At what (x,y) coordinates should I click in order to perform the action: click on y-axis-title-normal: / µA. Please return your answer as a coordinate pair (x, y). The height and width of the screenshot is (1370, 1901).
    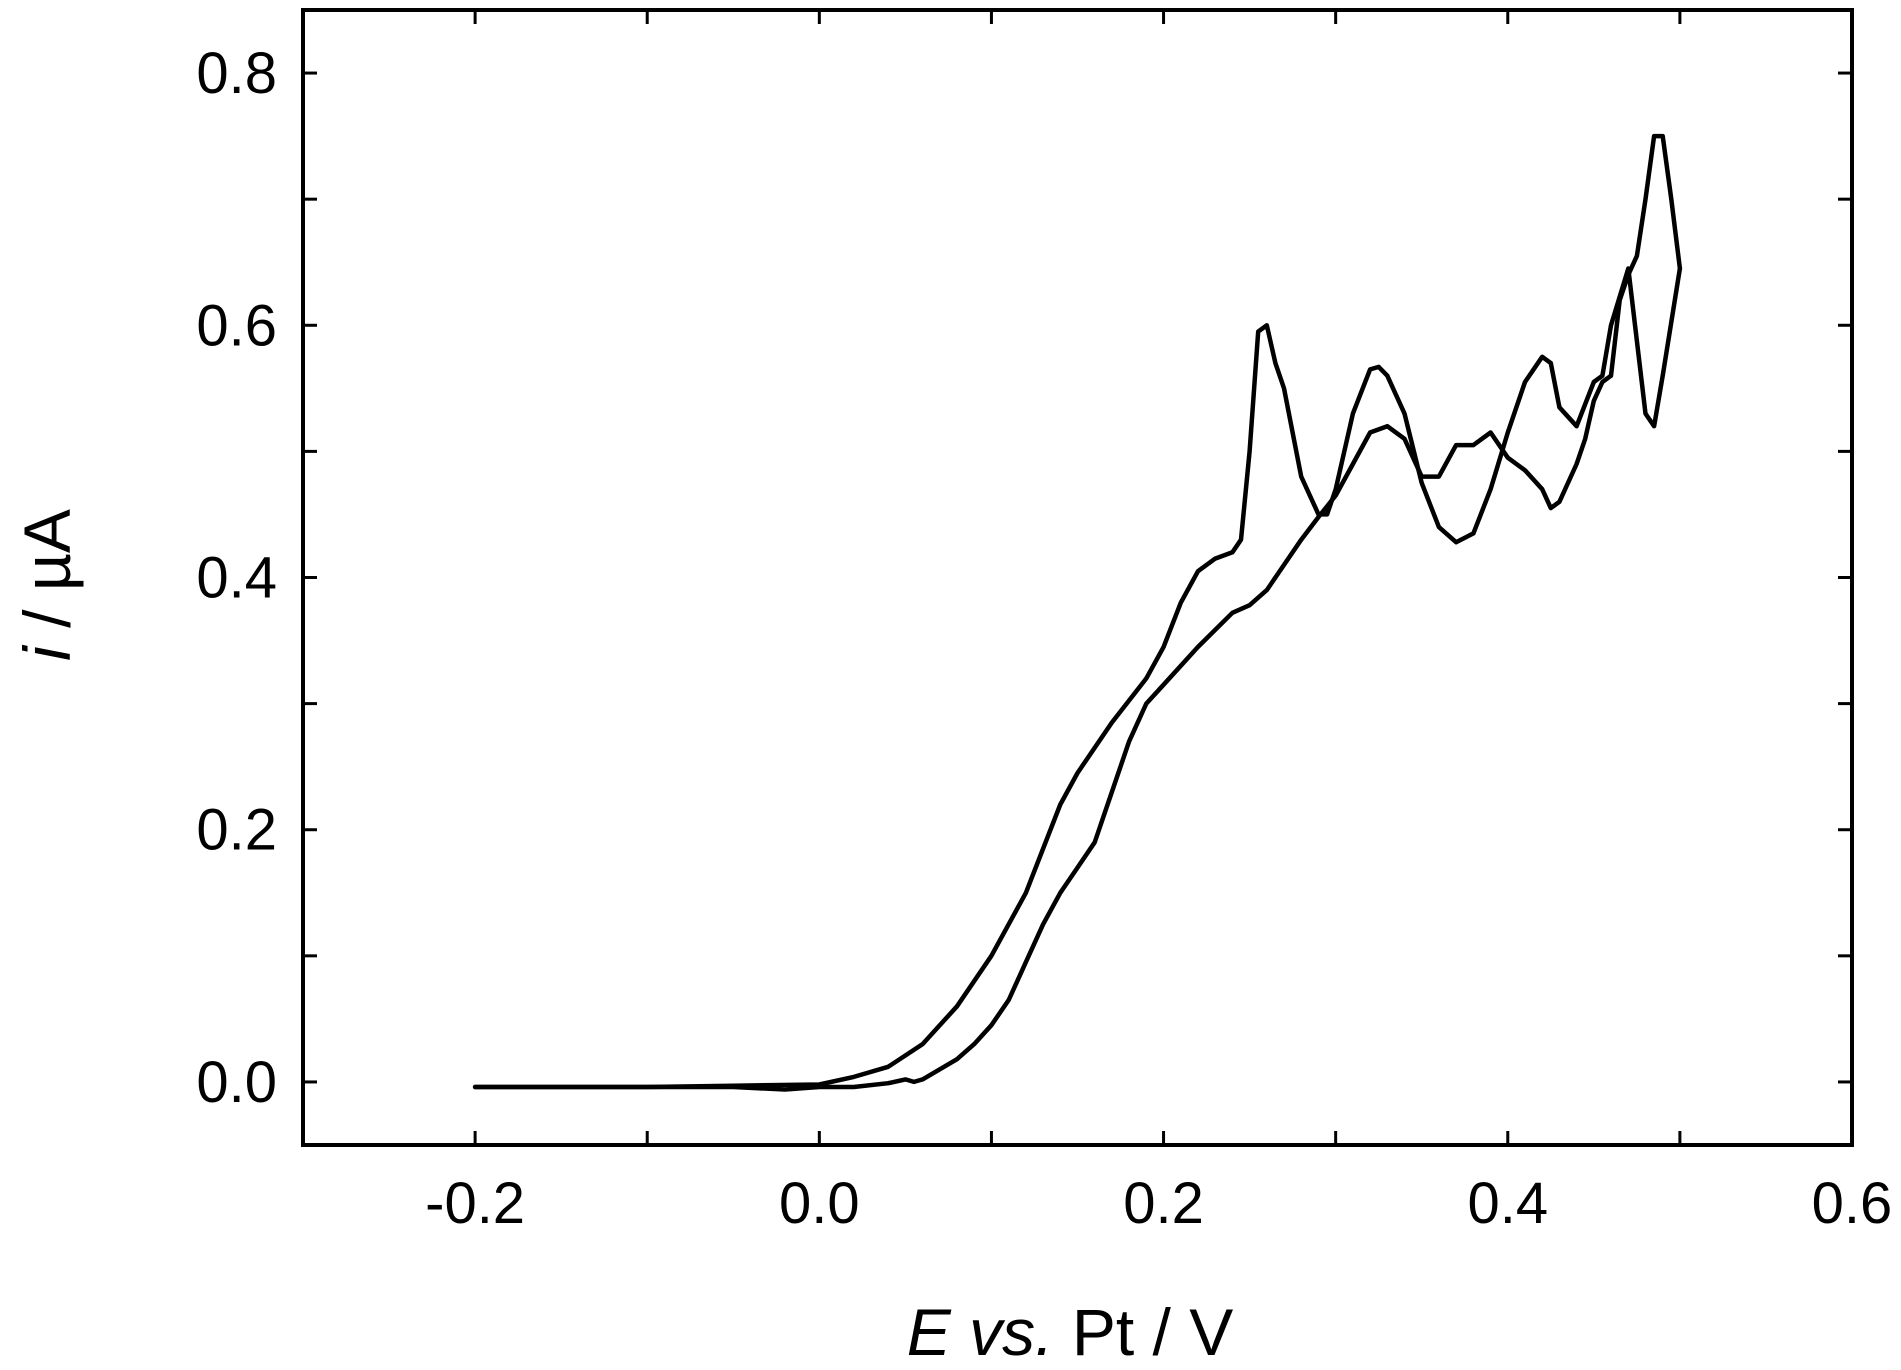
    Looking at the image, I should click on (47, 577).